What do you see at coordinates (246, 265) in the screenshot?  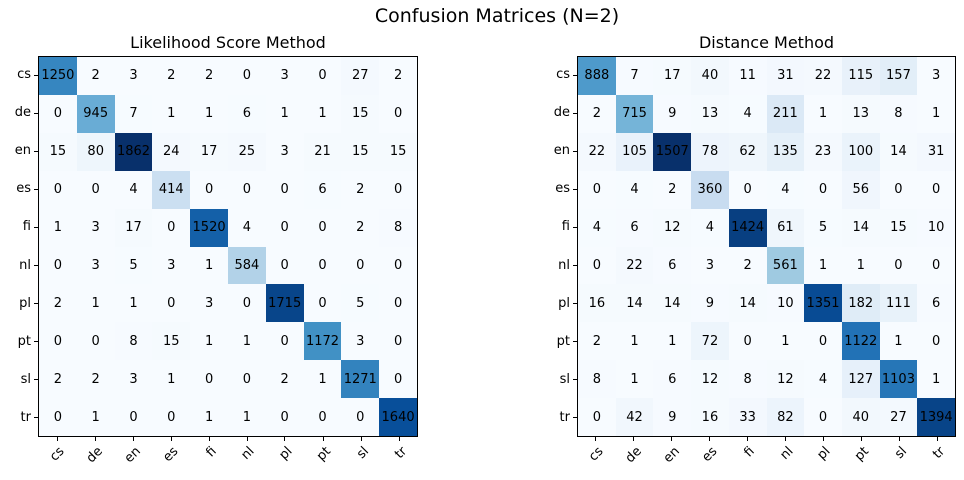 I see `heatmap-cell: 584` at bounding box center [246, 265].